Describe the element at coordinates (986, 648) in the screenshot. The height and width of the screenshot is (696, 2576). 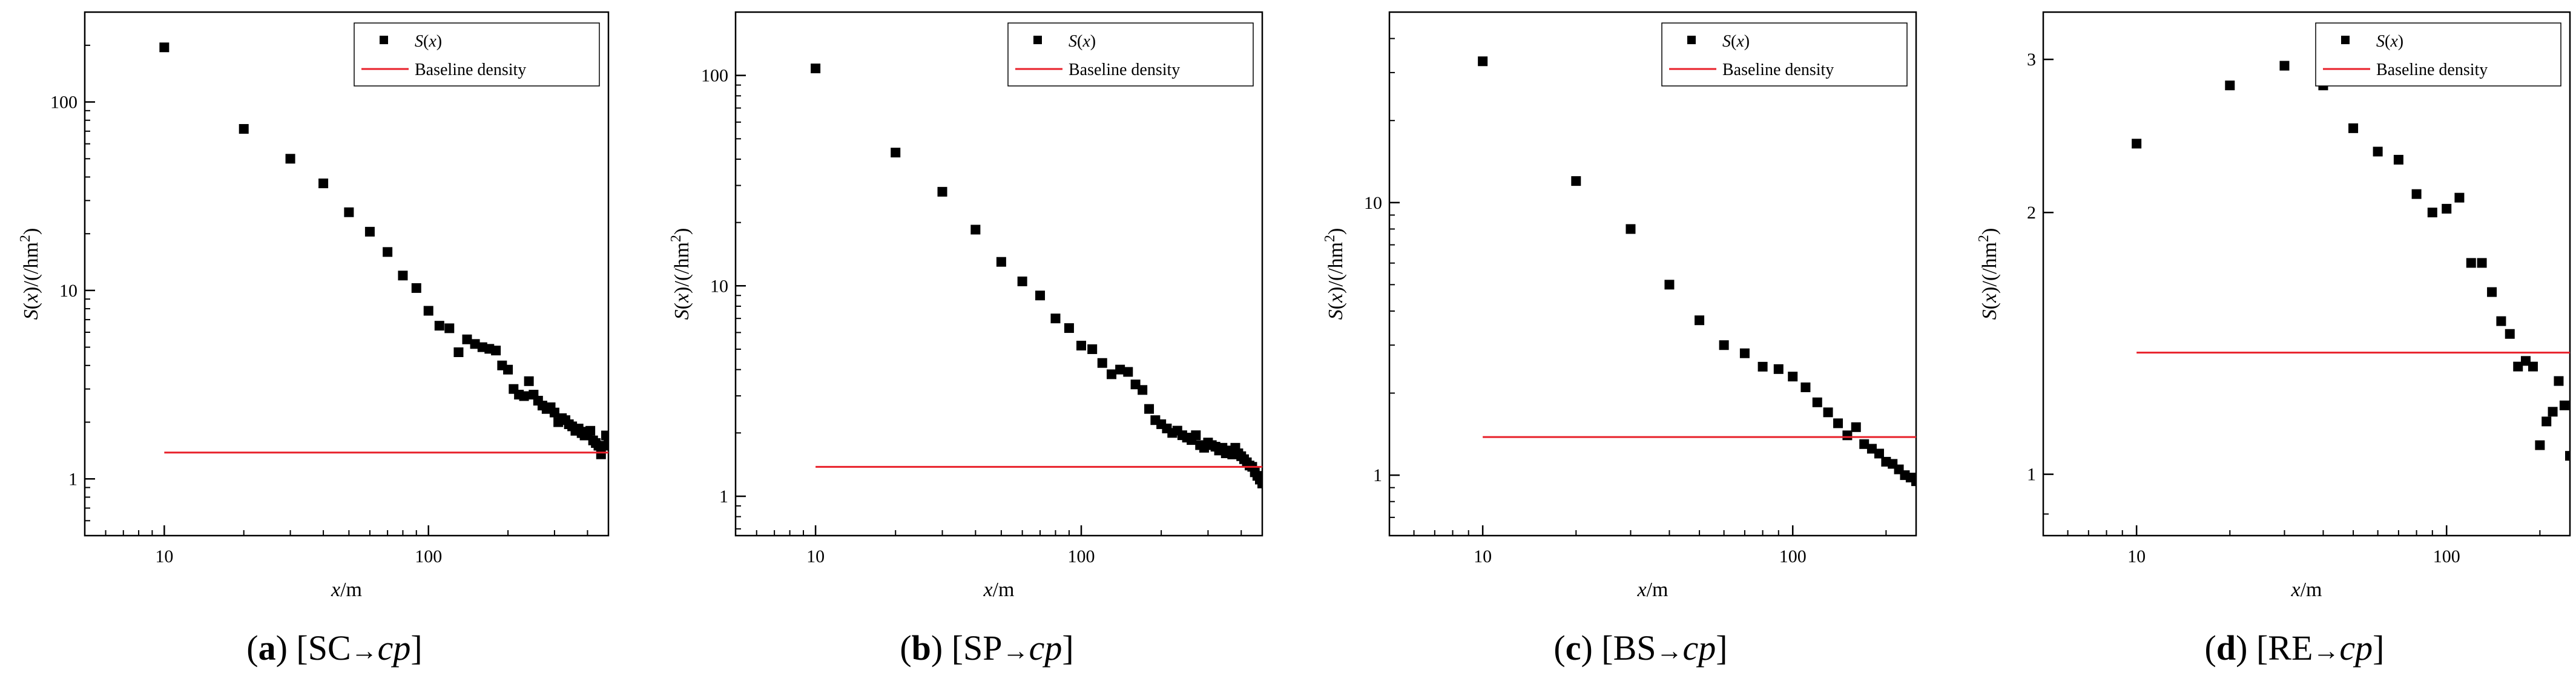
I see `panel-caption: (b) [SP→cp]` at that location.